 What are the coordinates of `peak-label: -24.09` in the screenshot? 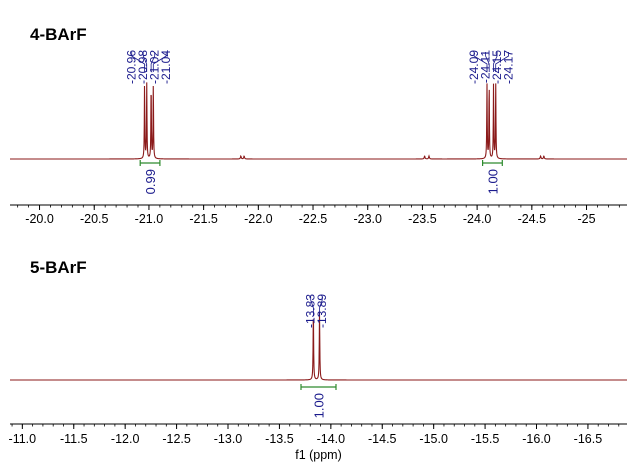 It's located at (474, 67).